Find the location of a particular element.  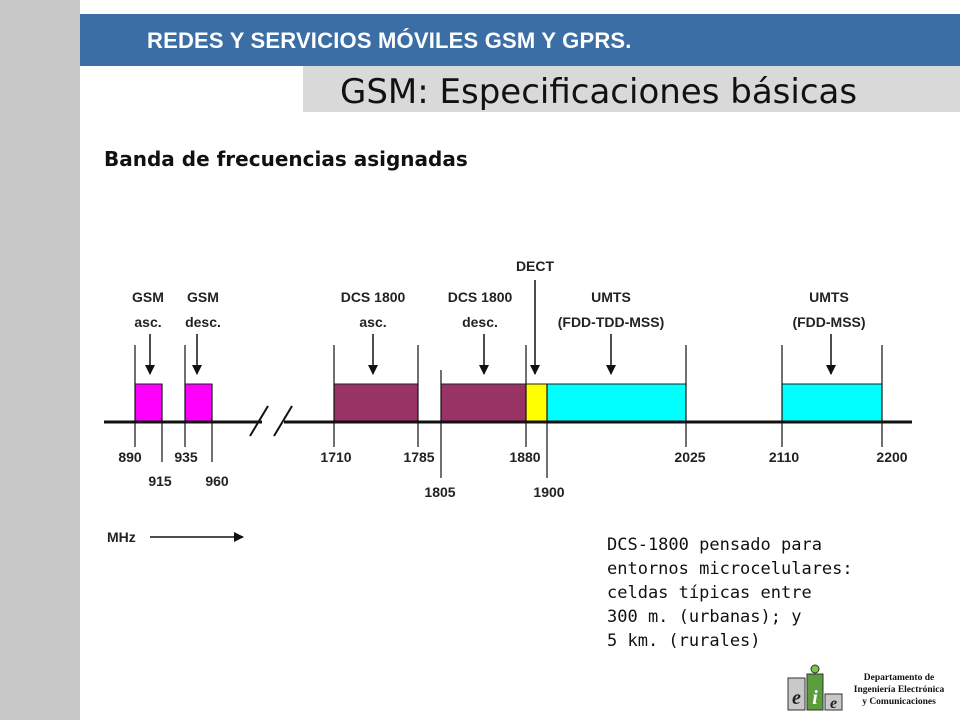

tick-label: 890 is located at coordinates (130, 457).